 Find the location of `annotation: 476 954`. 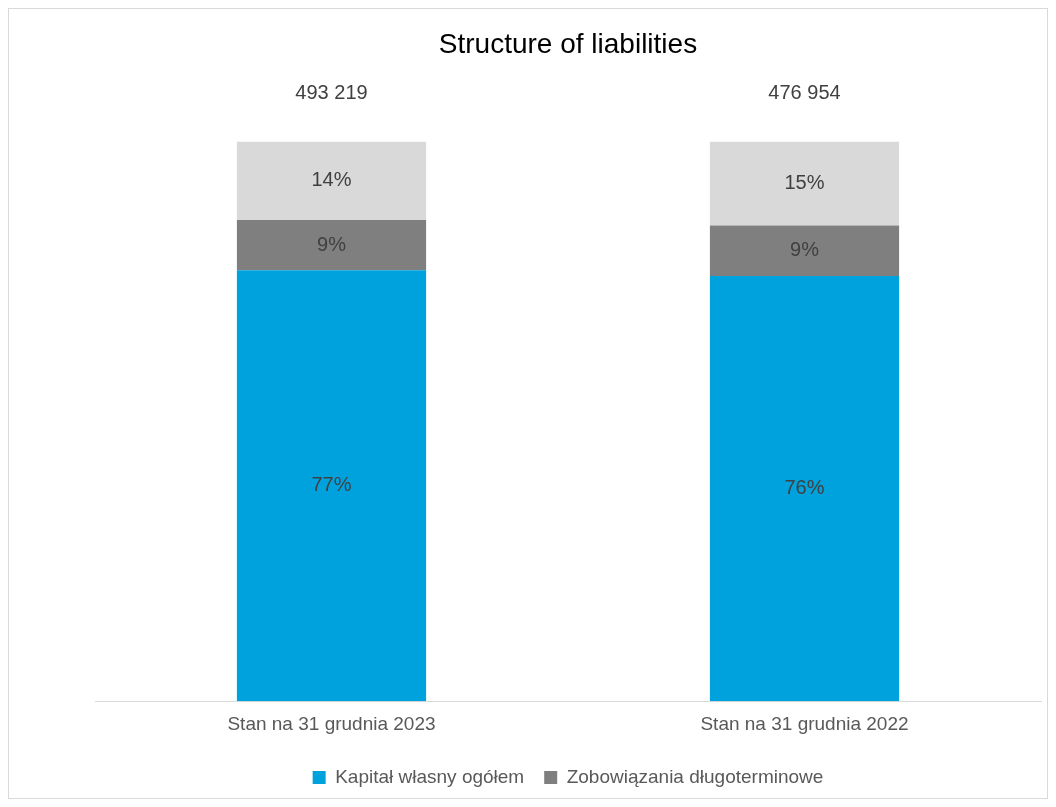

annotation: 476 954 is located at coordinates (804, 92).